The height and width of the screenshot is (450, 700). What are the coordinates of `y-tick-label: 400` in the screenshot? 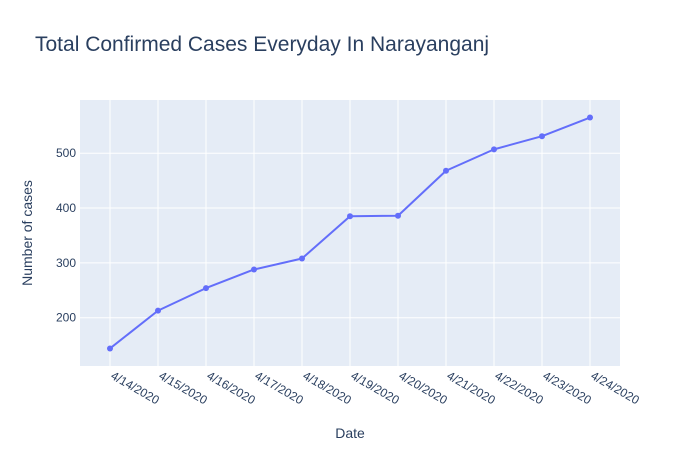 It's located at (66, 208).